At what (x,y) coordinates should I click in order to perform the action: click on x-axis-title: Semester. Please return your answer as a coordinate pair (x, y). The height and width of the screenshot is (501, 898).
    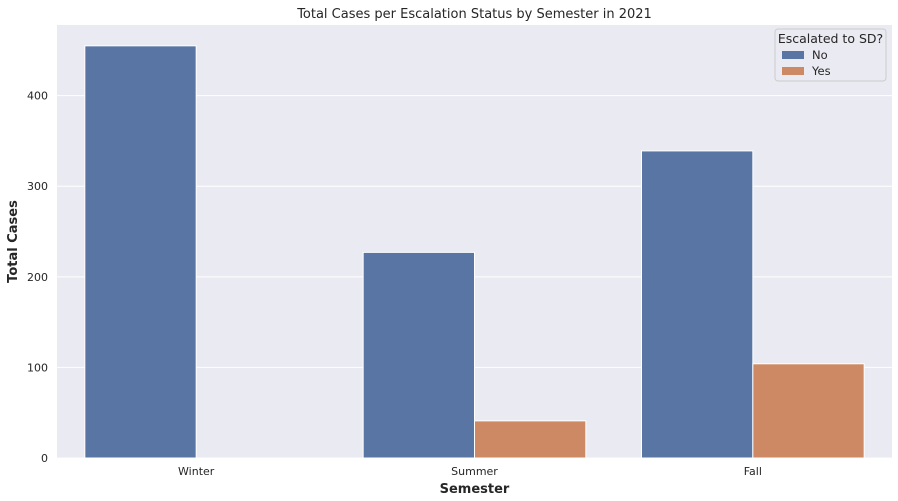
    Looking at the image, I should click on (475, 489).